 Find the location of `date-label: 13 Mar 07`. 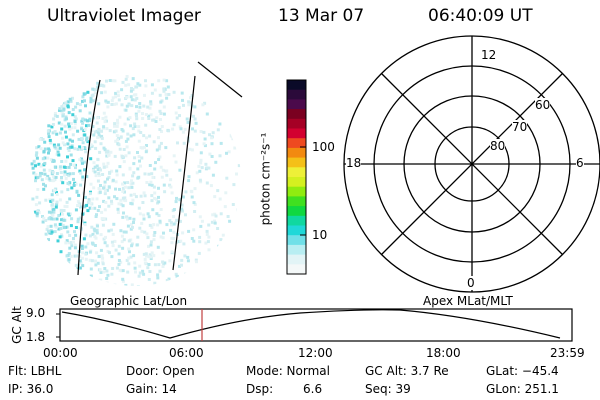

date-label: 13 Mar 07 is located at coordinates (321, 16).